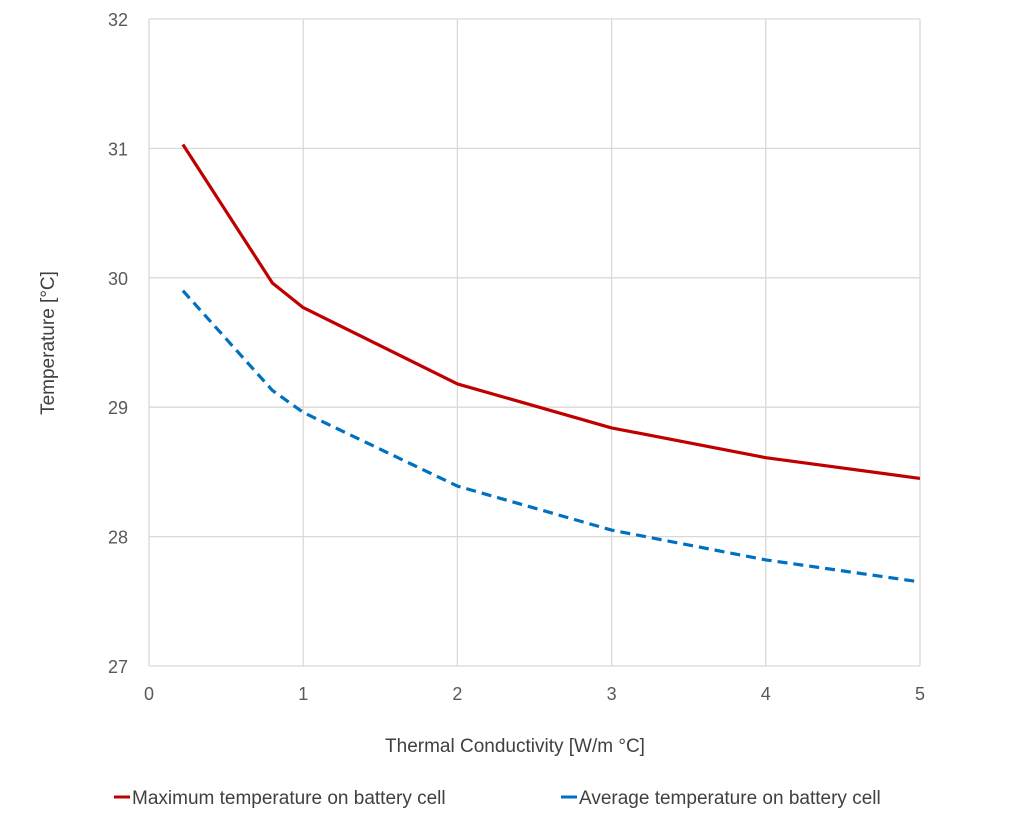 The width and height of the screenshot is (1024, 816). I want to click on y-tick-label: 28, so click(118, 538).